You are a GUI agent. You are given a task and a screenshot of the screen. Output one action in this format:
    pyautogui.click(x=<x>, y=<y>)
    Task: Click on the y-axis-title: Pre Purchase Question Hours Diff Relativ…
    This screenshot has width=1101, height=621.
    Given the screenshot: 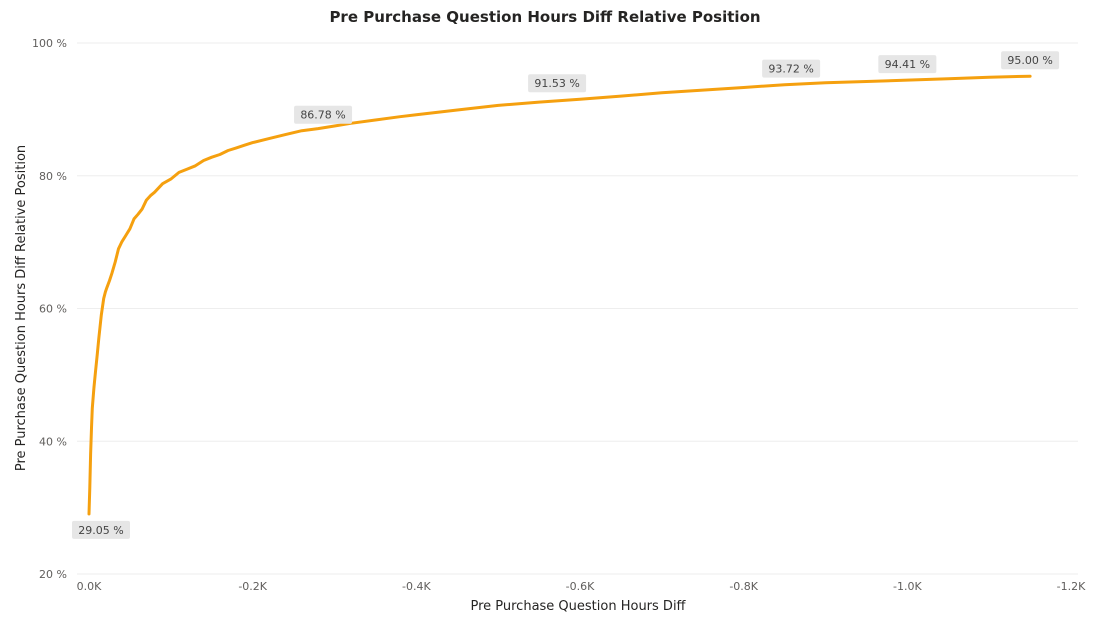 What is the action you would take?
    pyautogui.click(x=21, y=308)
    